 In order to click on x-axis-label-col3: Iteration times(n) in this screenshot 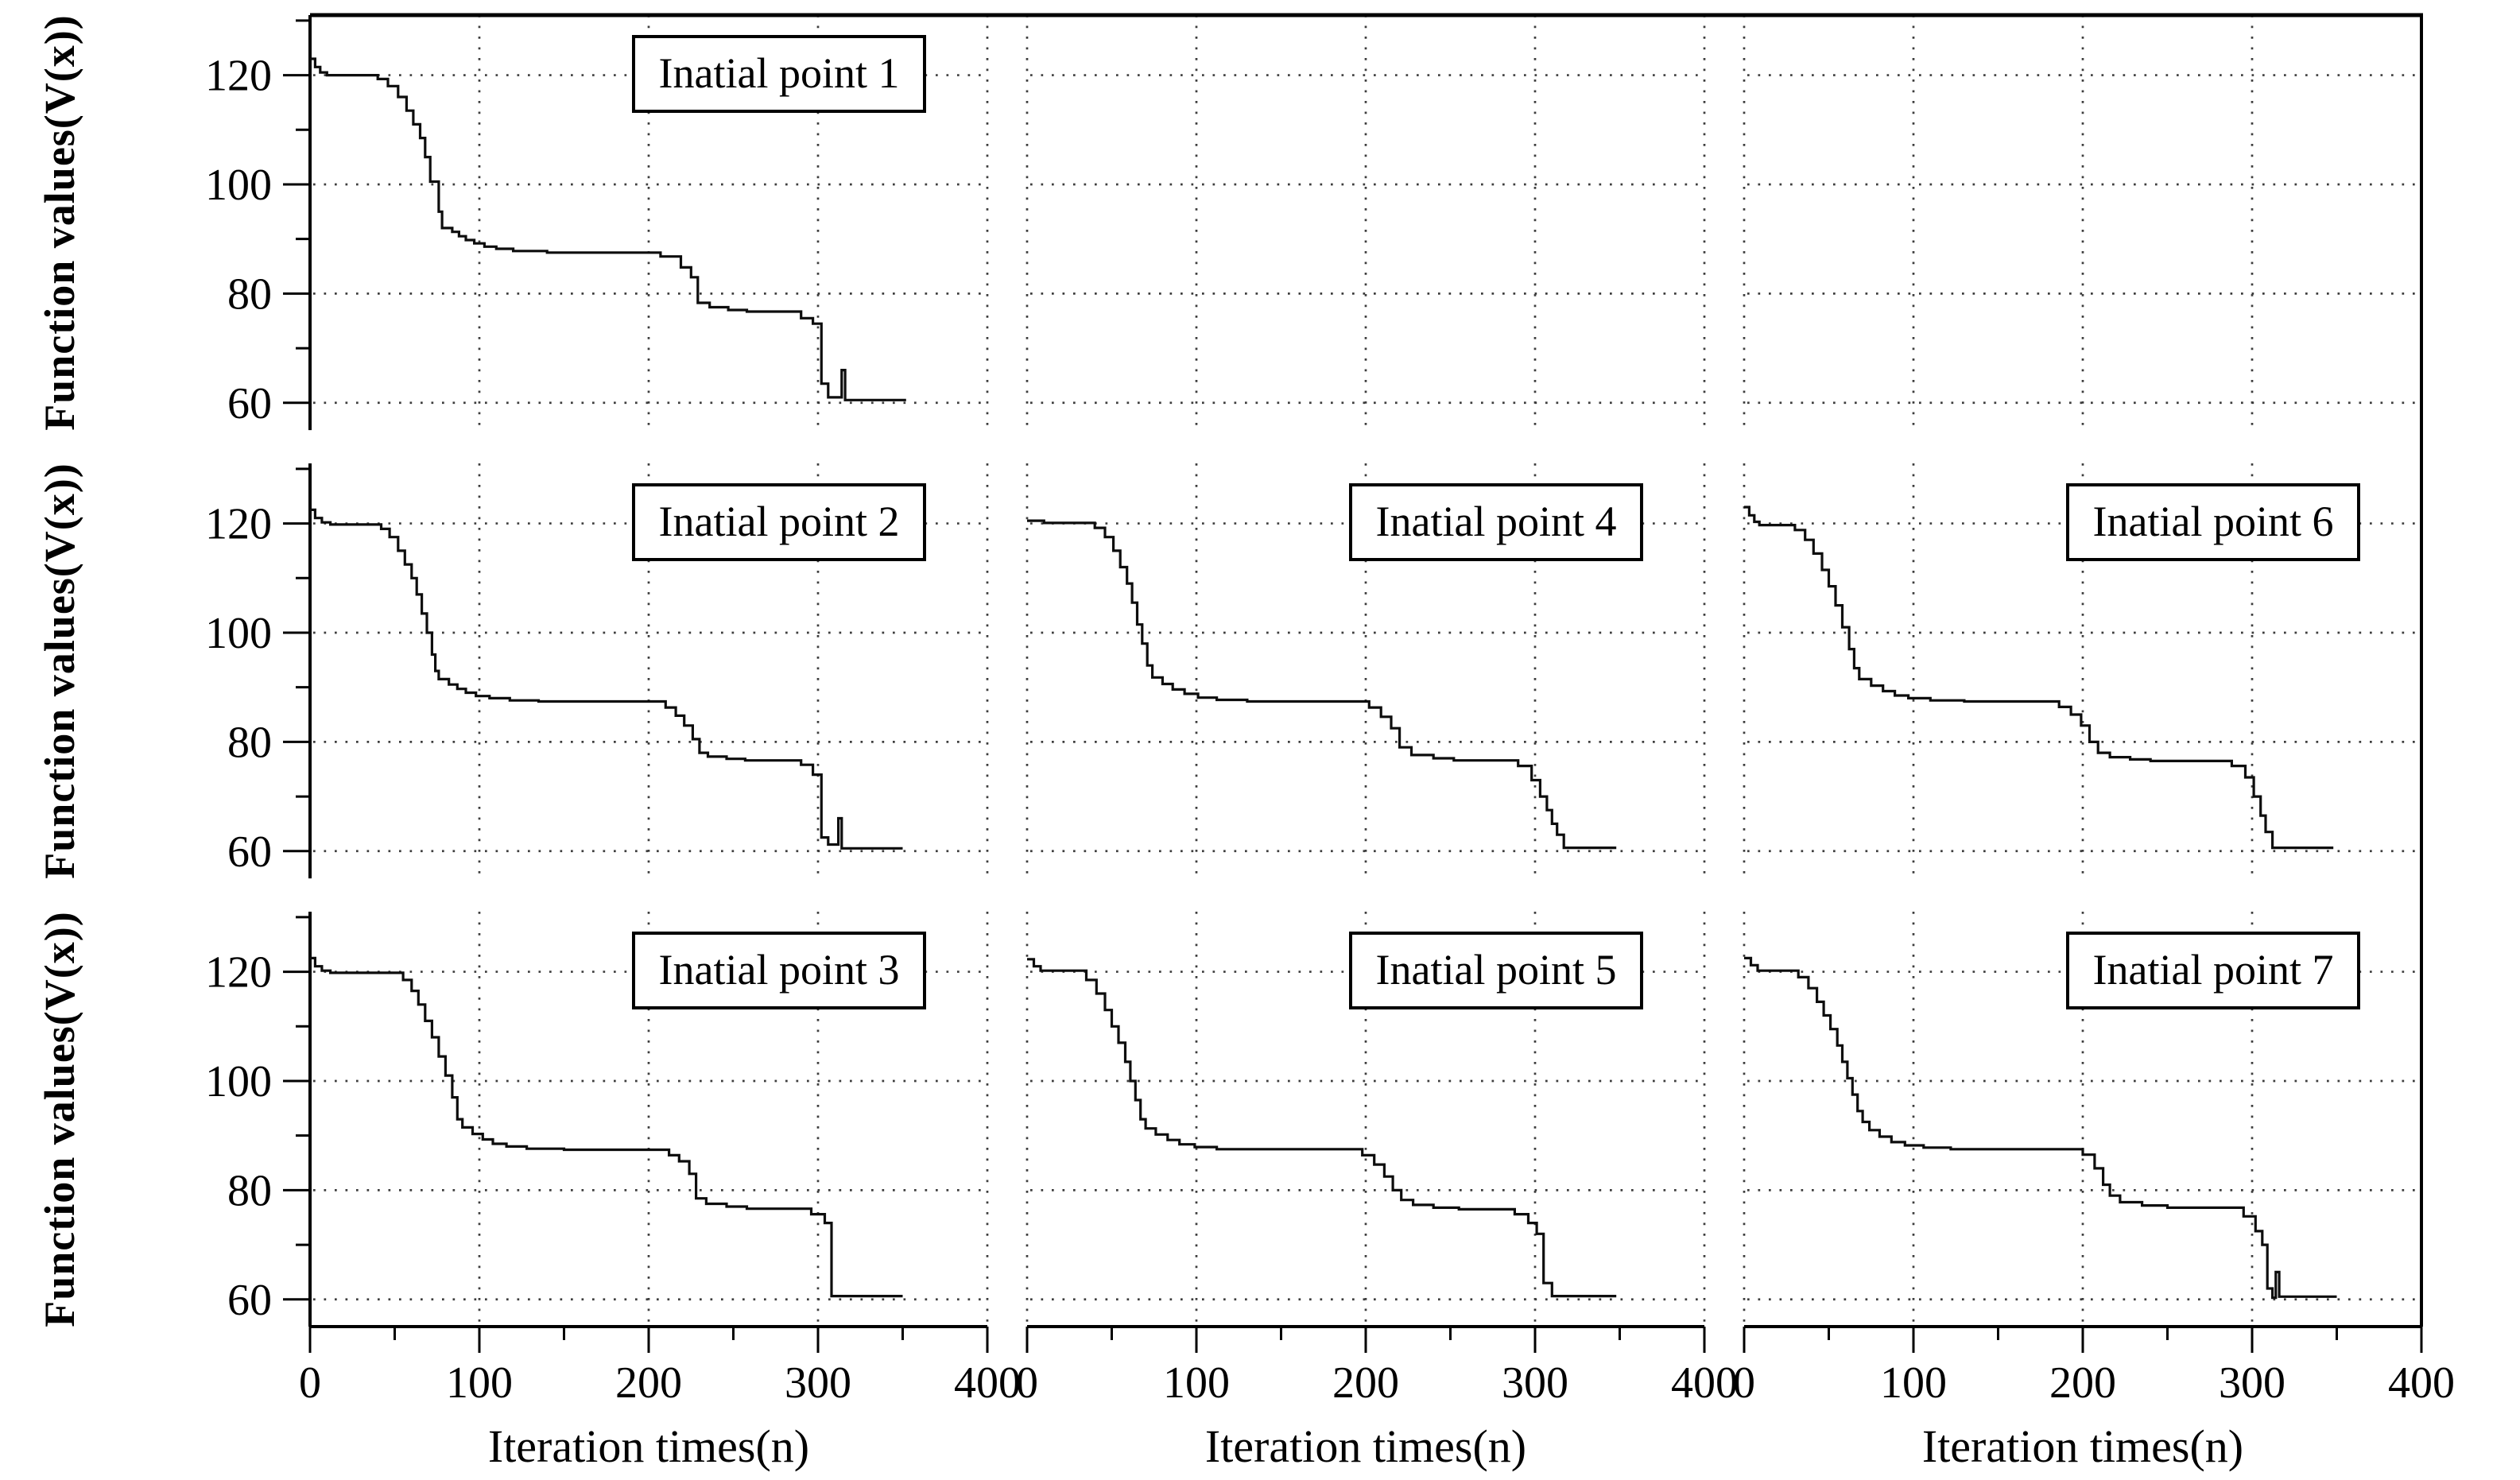, I will do `click(2082, 1446)`.